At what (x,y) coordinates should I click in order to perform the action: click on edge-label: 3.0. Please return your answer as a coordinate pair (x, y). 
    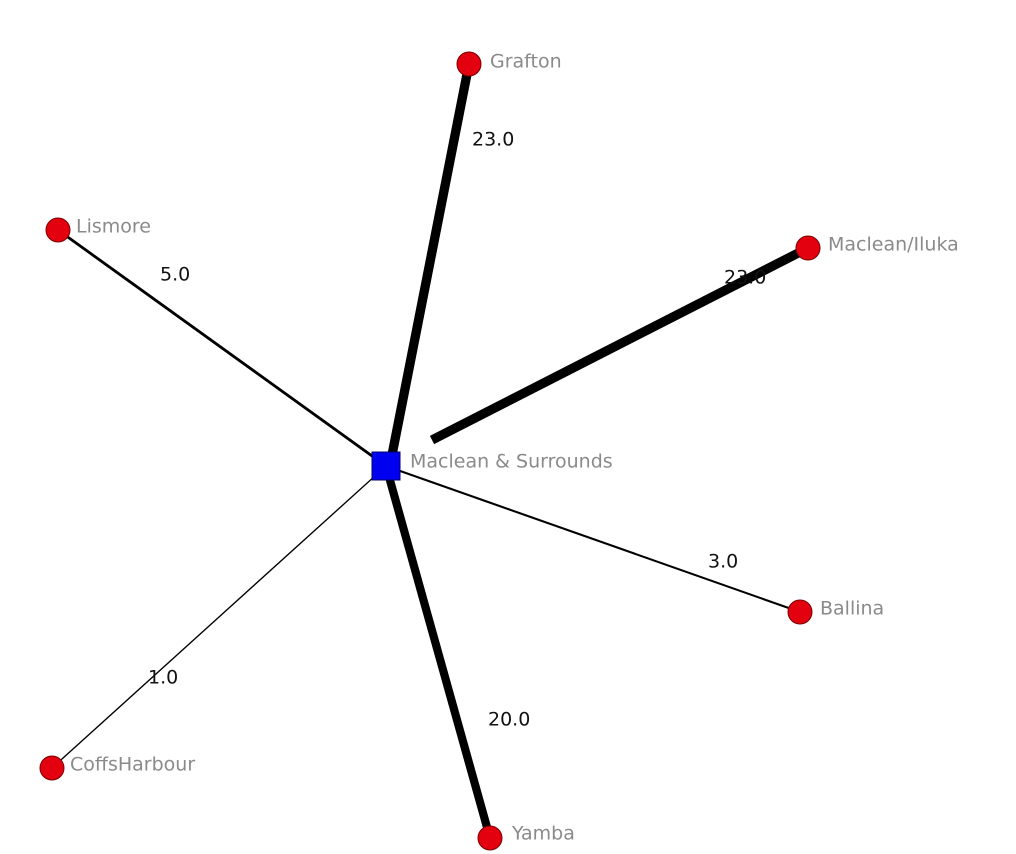
    Looking at the image, I should click on (723, 562).